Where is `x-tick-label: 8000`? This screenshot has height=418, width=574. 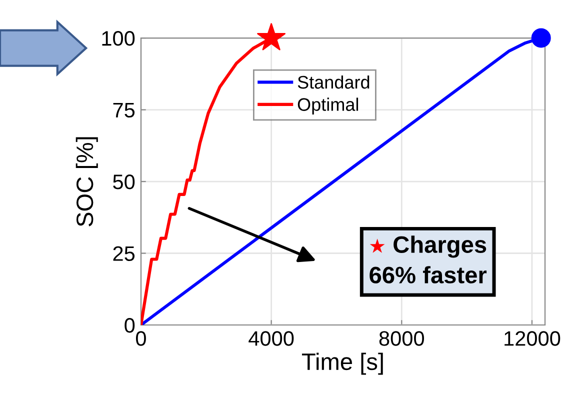
x-tick-label: 8000 is located at coordinates (401, 338).